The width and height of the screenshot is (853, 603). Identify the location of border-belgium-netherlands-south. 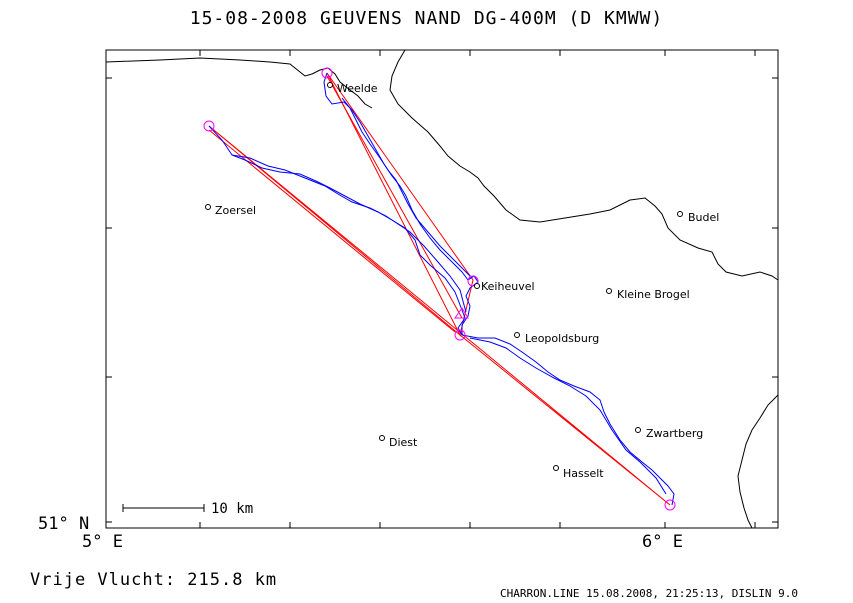
(758, 461).